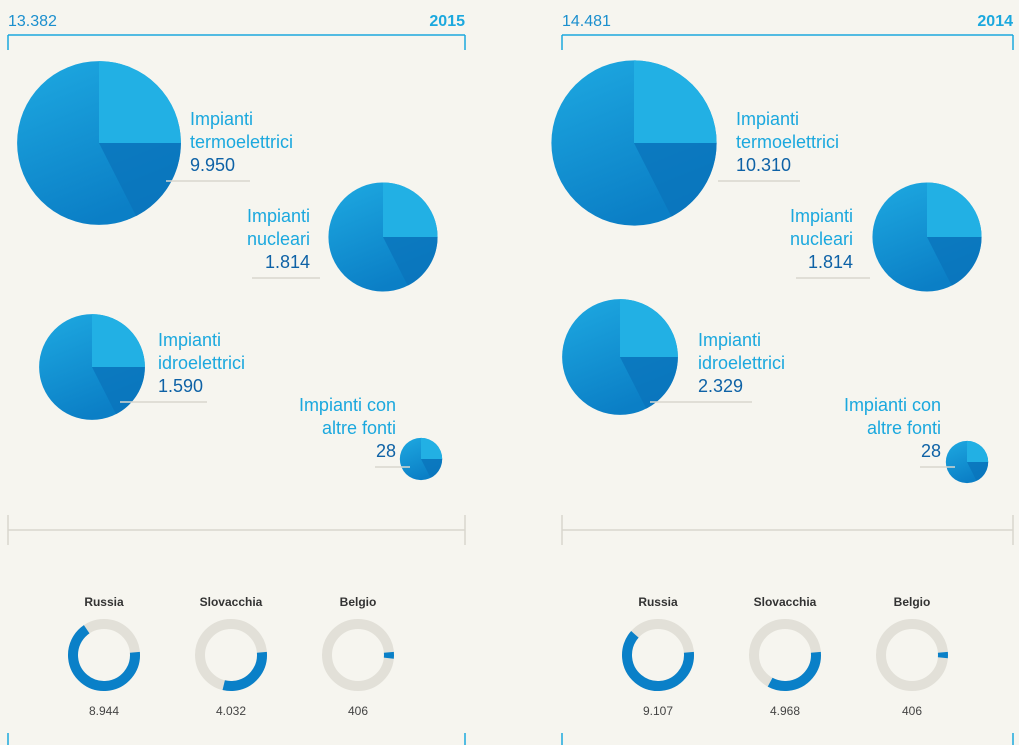 The width and height of the screenshot is (1019, 745). I want to click on country-value: 4.968, so click(785, 711).